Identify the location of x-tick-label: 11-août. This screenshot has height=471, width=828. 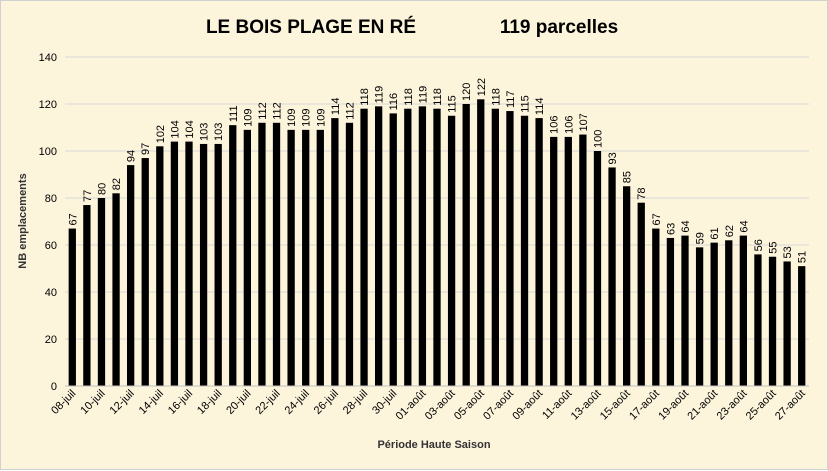
(557, 405).